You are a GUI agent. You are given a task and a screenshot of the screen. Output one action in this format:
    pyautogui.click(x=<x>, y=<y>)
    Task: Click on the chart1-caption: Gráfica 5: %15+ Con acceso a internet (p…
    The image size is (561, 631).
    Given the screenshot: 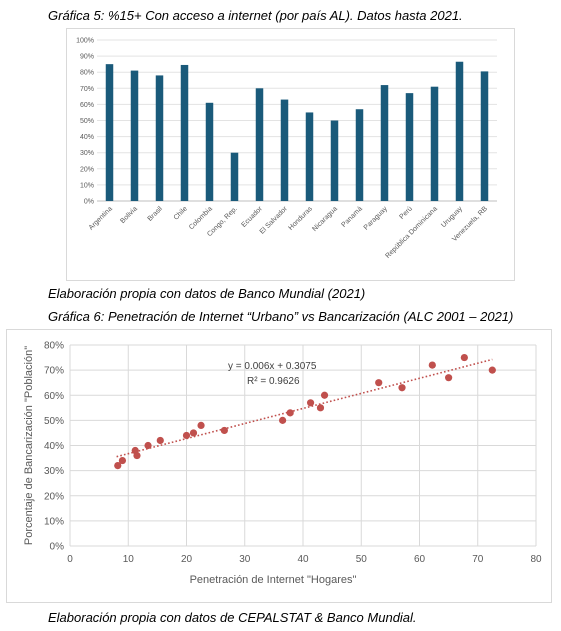 What is the action you would take?
    pyautogui.click(x=255, y=15)
    